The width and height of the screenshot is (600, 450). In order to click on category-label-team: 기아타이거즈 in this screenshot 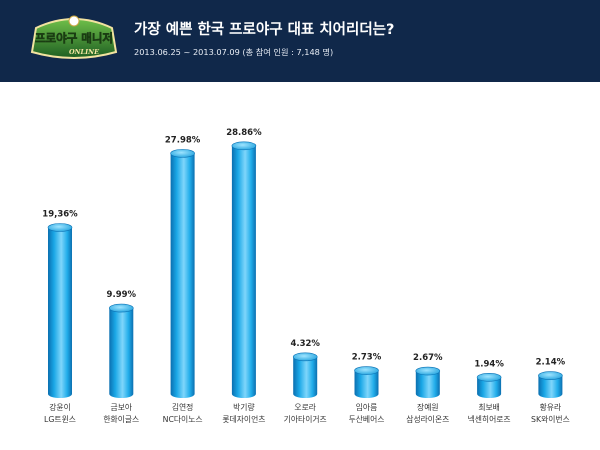, I will do `click(305, 419)`.